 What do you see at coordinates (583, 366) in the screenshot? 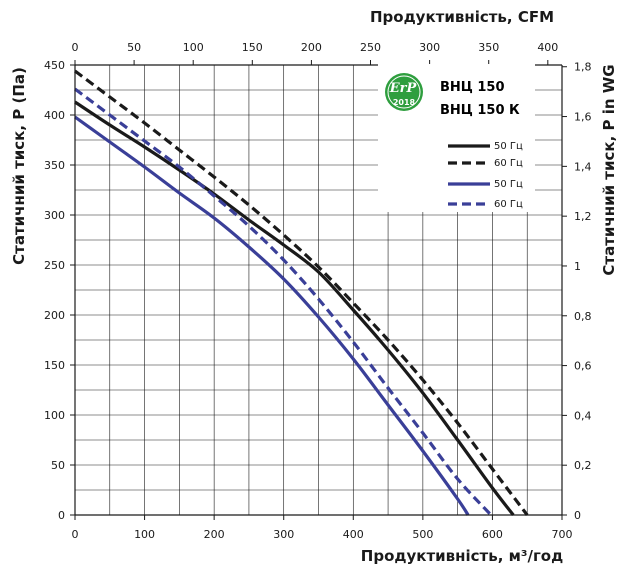
I see `y-right-tick-label: 0,6` at bounding box center [583, 366].